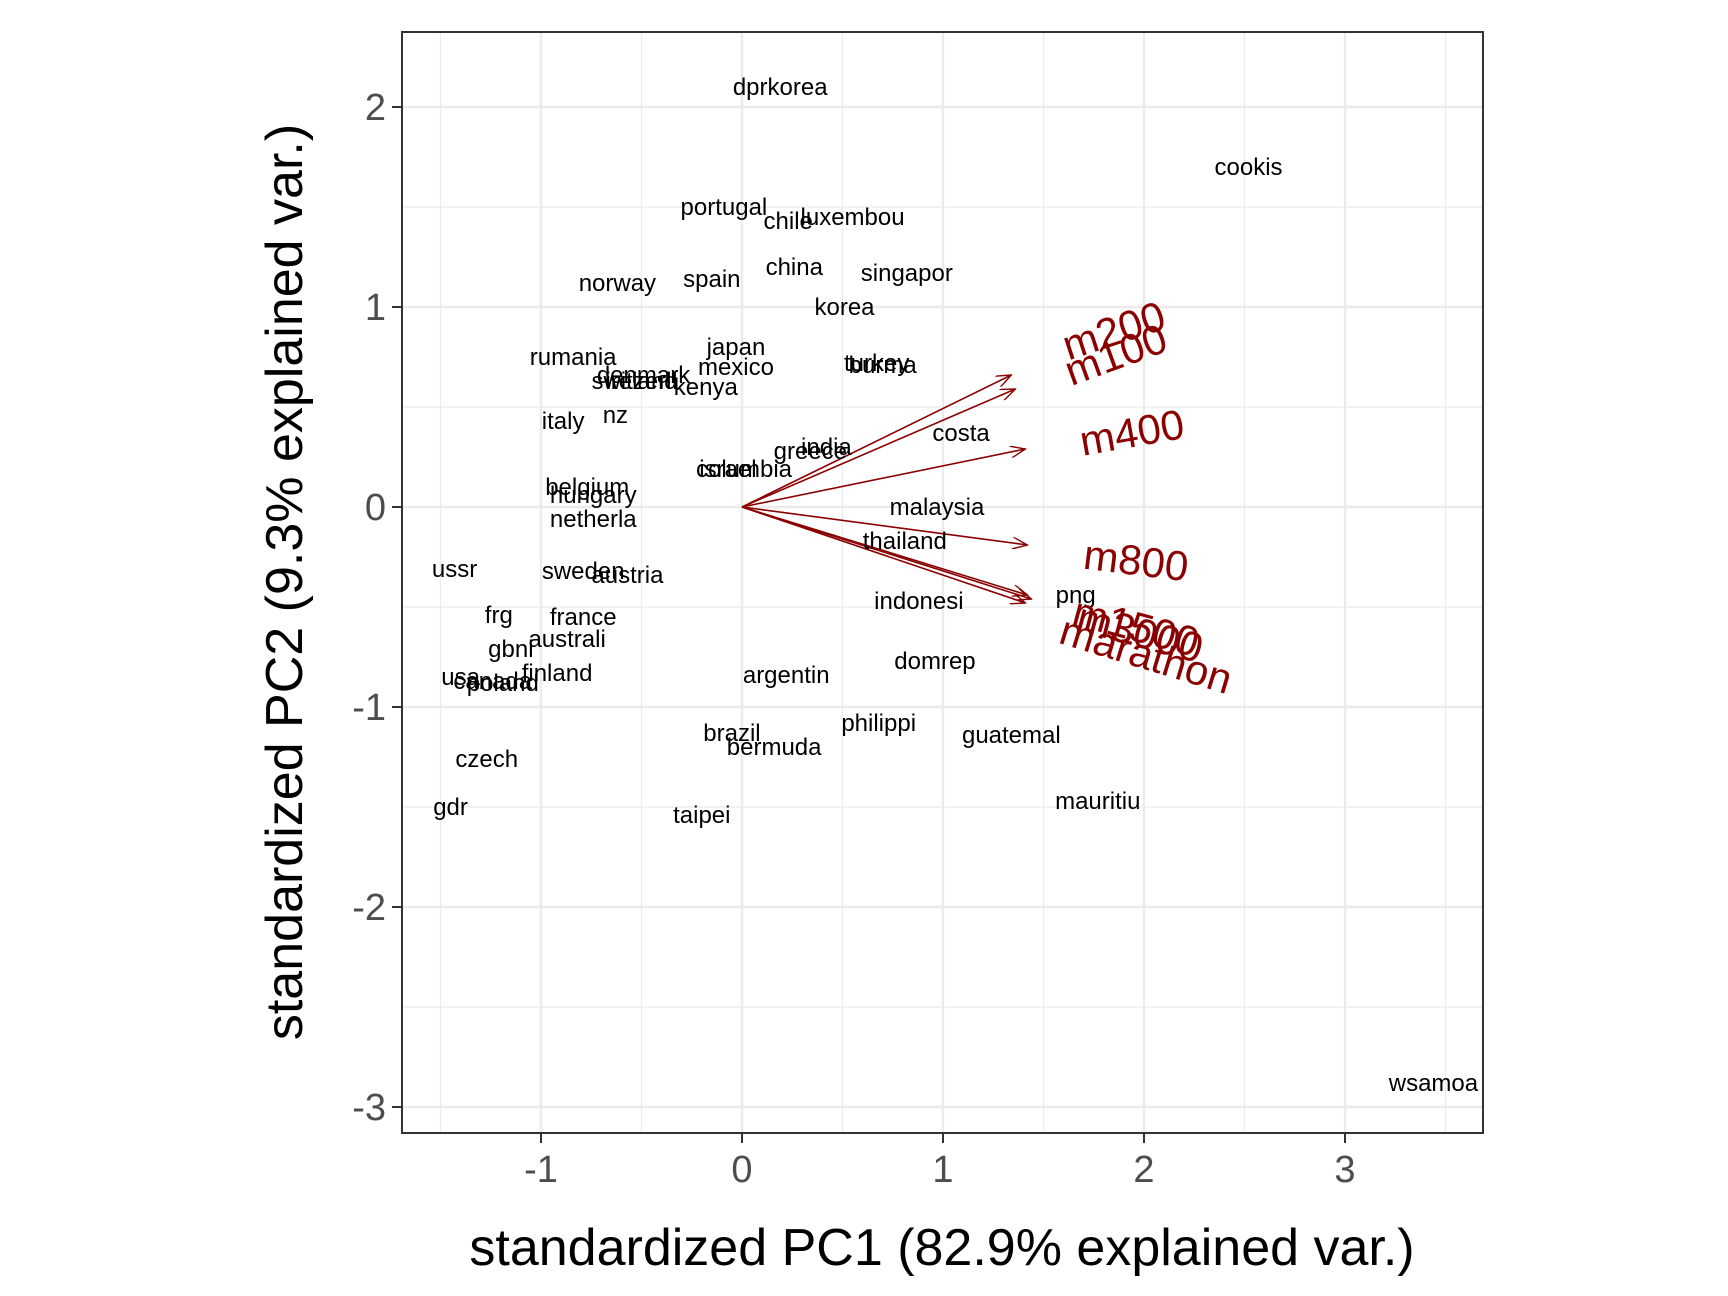 This screenshot has height=1296, width=1728. What do you see at coordinates (878, 723) in the screenshot?
I see `point-label: philippi` at bounding box center [878, 723].